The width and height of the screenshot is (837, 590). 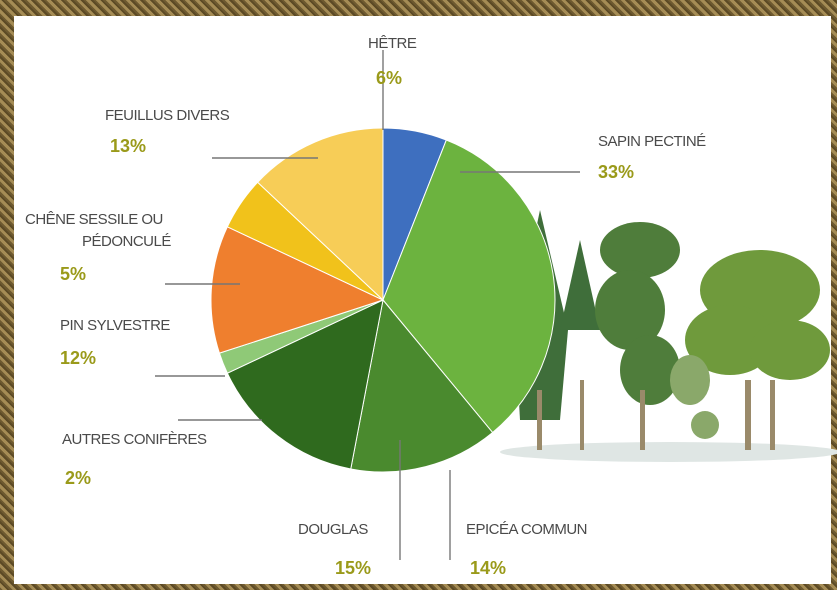 What do you see at coordinates (94, 219) in the screenshot?
I see `category-label: CHÊNE SESSILE OU` at bounding box center [94, 219].